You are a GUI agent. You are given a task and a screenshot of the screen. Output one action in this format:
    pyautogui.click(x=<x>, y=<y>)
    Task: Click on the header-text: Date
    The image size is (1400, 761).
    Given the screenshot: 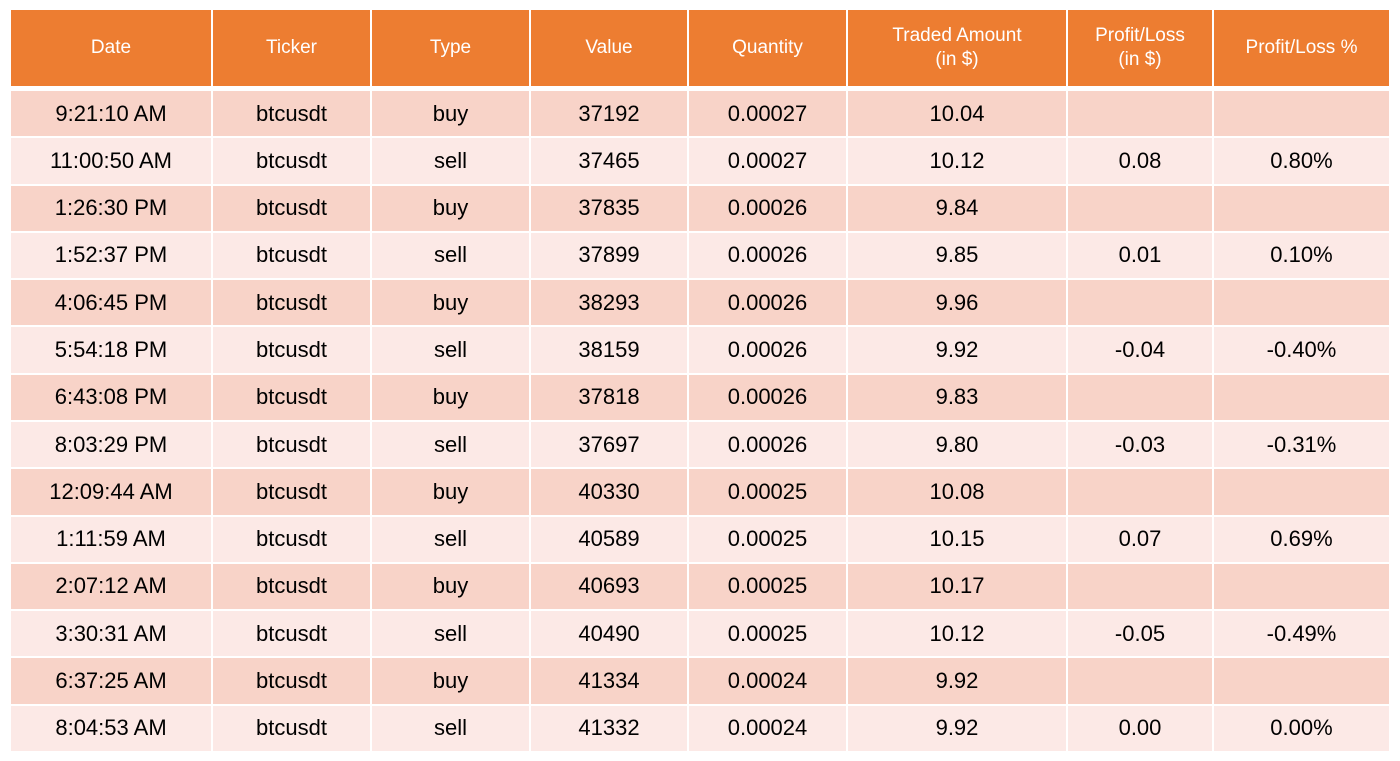 What is the action you would take?
    pyautogui.click(x=111, y=47)
    